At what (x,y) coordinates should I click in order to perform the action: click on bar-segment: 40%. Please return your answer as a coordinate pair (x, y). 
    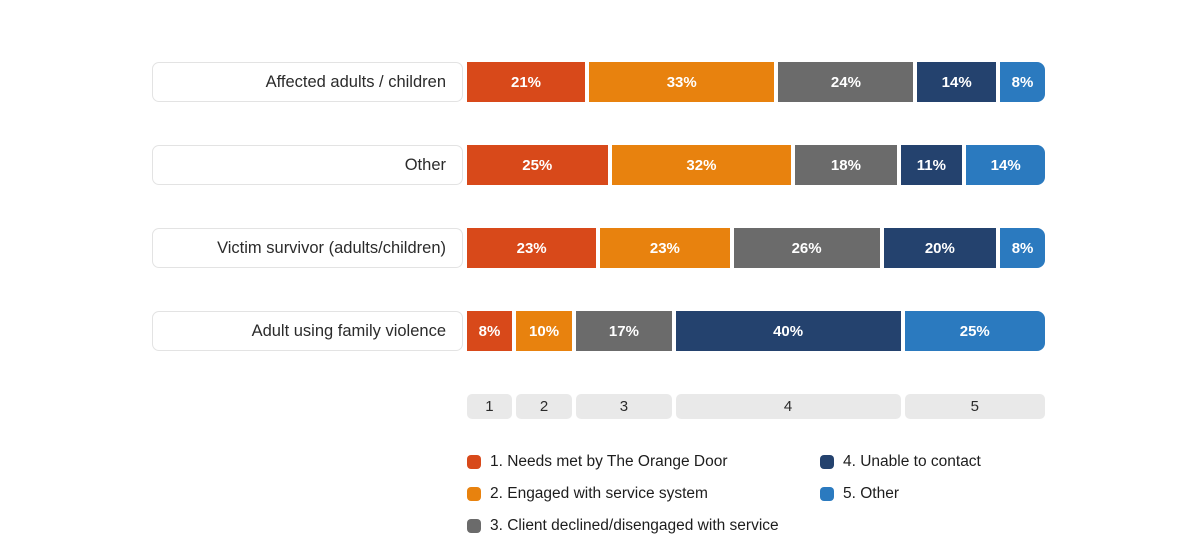
    Looking at the image, I should click on (788, 331).